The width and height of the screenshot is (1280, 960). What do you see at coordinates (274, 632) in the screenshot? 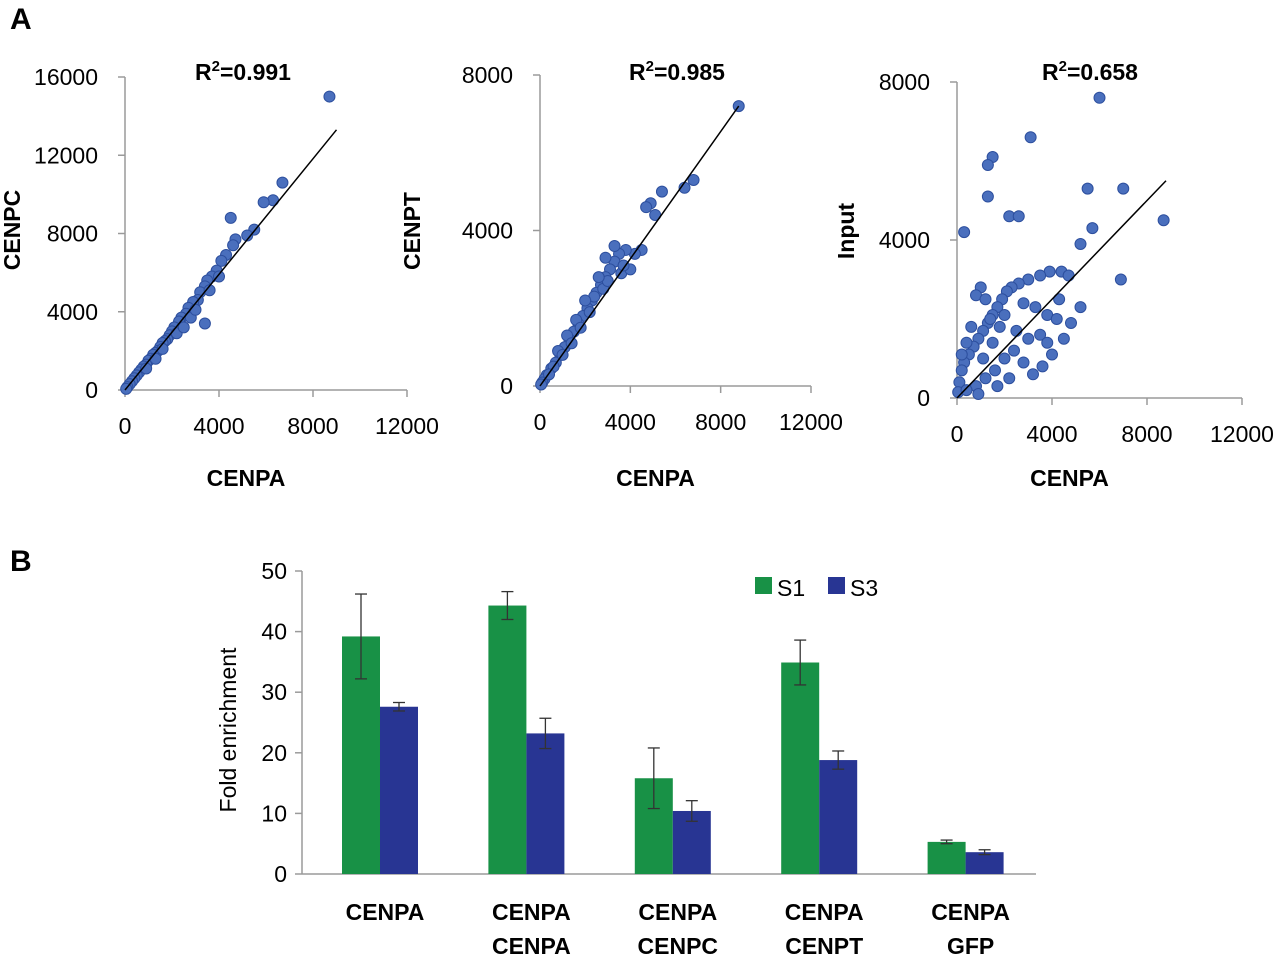
I see `y-tick-label: 40` at bounding box center [274, 632].